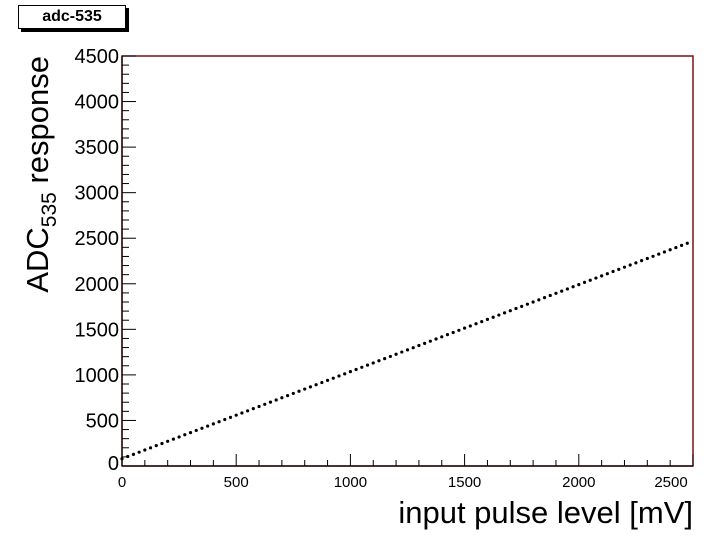  What do you see at coordinates (97, 376) in the screenshot?
I see `y-tick-label: 1000` at bounding box center [97, 376].